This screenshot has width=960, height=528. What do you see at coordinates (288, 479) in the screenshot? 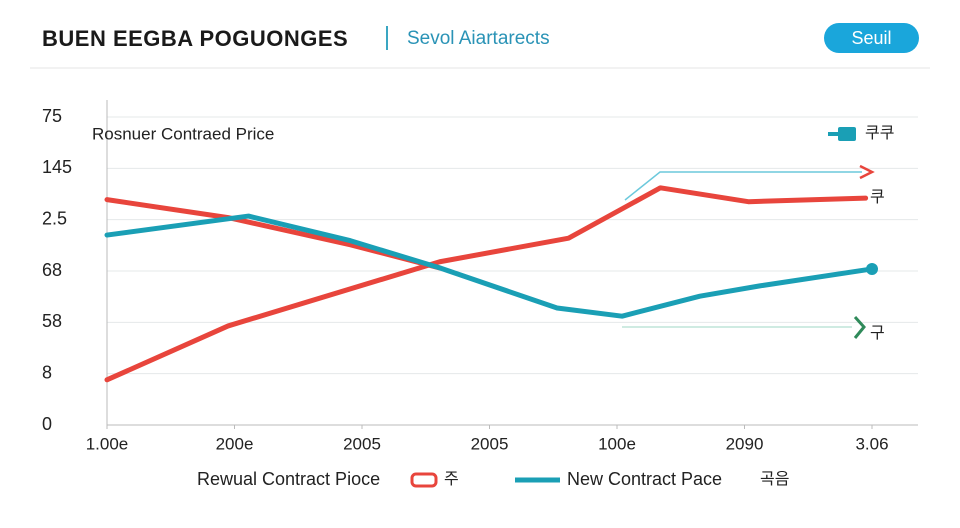
I see `legend-label: Rewual Contract Pioce` at bounding box center [288, 479].